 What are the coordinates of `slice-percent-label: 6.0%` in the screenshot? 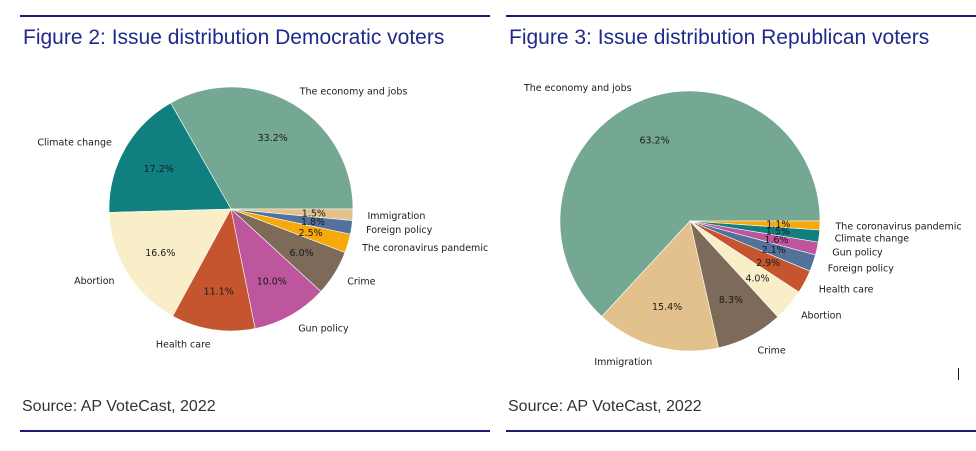 It's located at (302, 253).